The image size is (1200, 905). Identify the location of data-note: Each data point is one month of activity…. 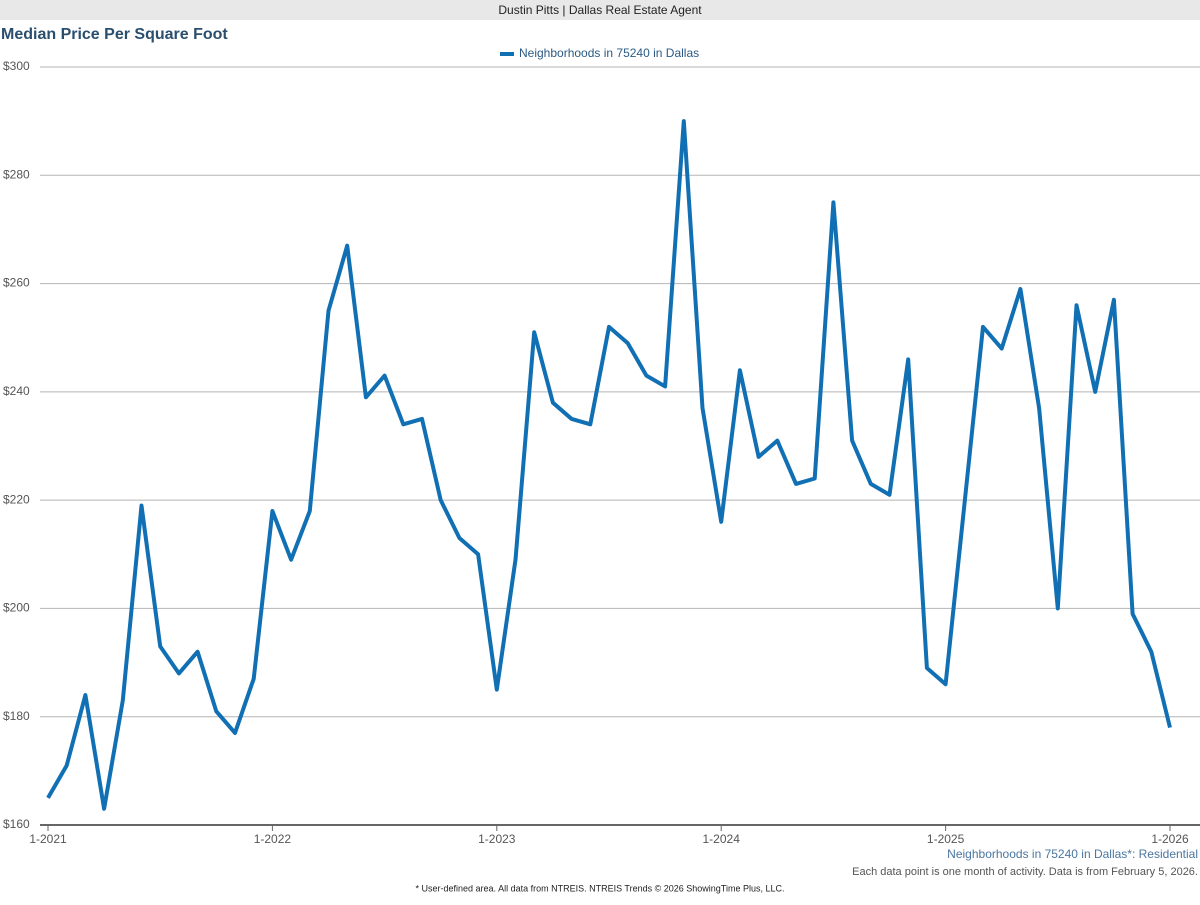
(1025, 872).